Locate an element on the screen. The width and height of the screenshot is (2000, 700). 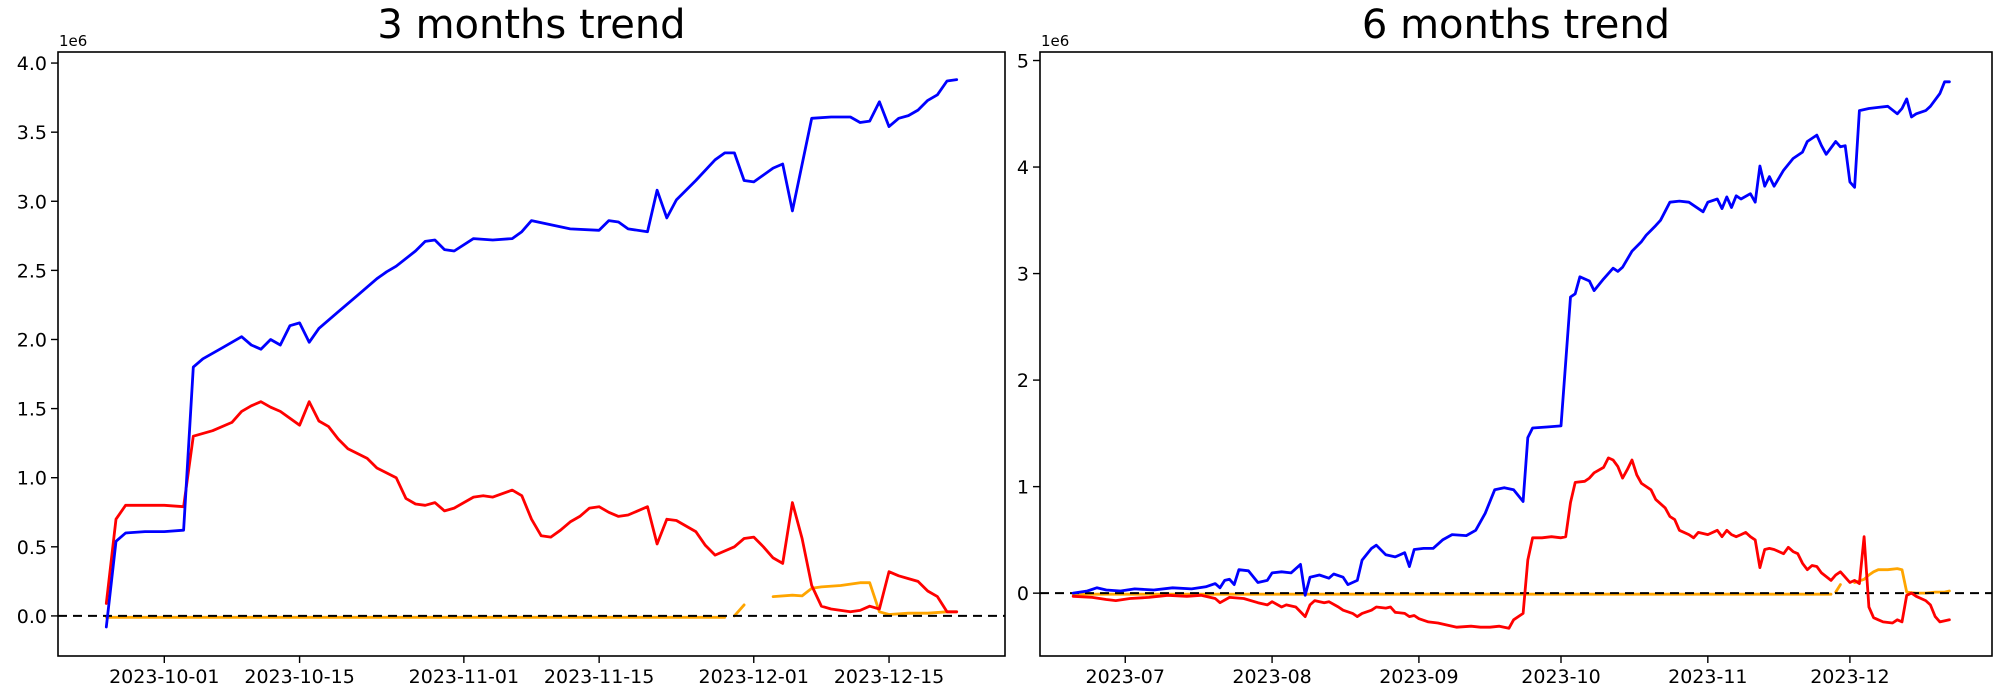
x-tick-label-chart0: 2023-12-15 is located at coordinates (889, 677).